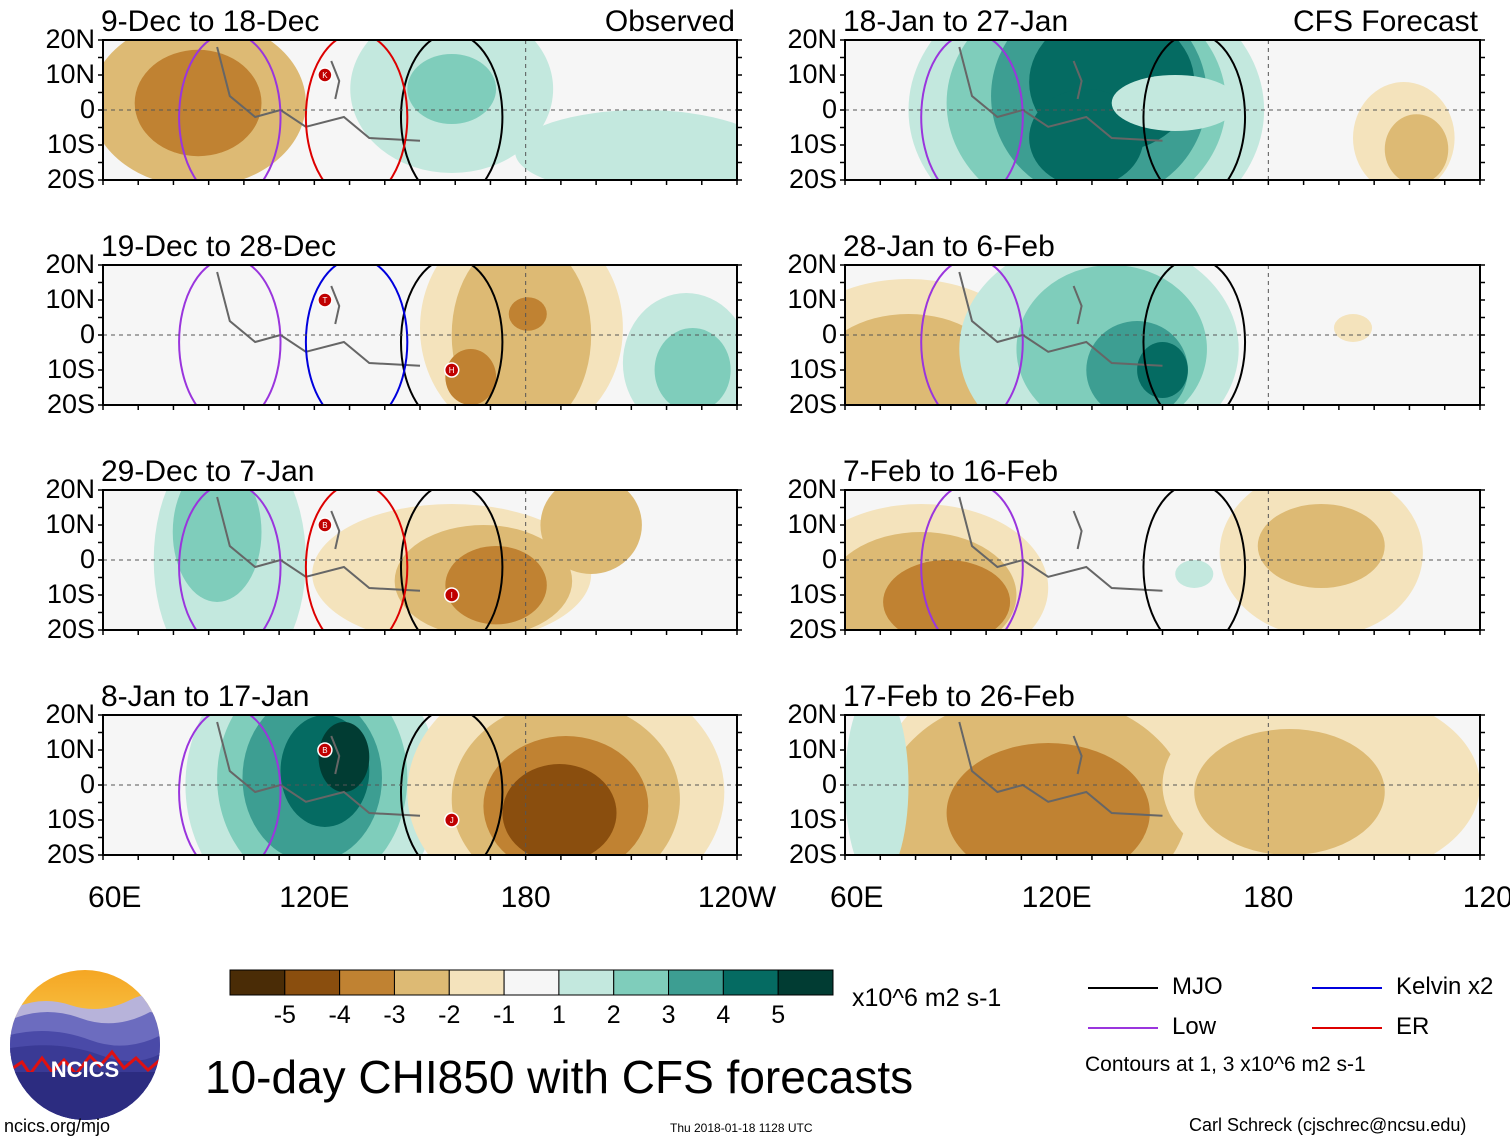 The image size is (1510, 1142). I want to click on panel-period-title: 19-Dec to 28-Dec, so click(219, 246).